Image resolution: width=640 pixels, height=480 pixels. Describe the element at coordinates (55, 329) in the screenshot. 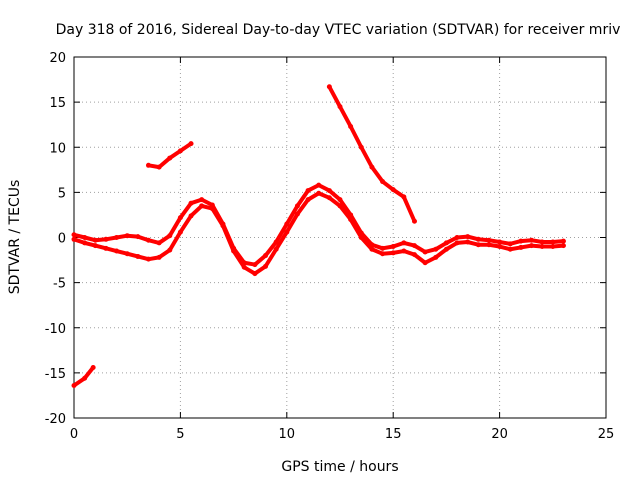

I see `y-tick-label: -10` at that location.